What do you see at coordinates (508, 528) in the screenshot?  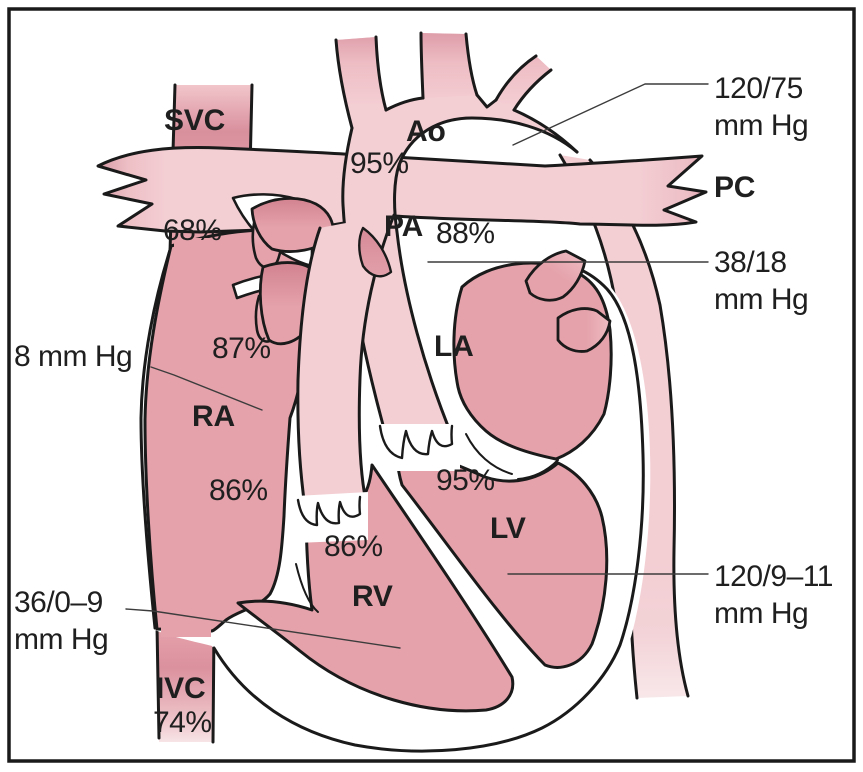 I see `lv-label: LV` at bounding box center [508, 528].